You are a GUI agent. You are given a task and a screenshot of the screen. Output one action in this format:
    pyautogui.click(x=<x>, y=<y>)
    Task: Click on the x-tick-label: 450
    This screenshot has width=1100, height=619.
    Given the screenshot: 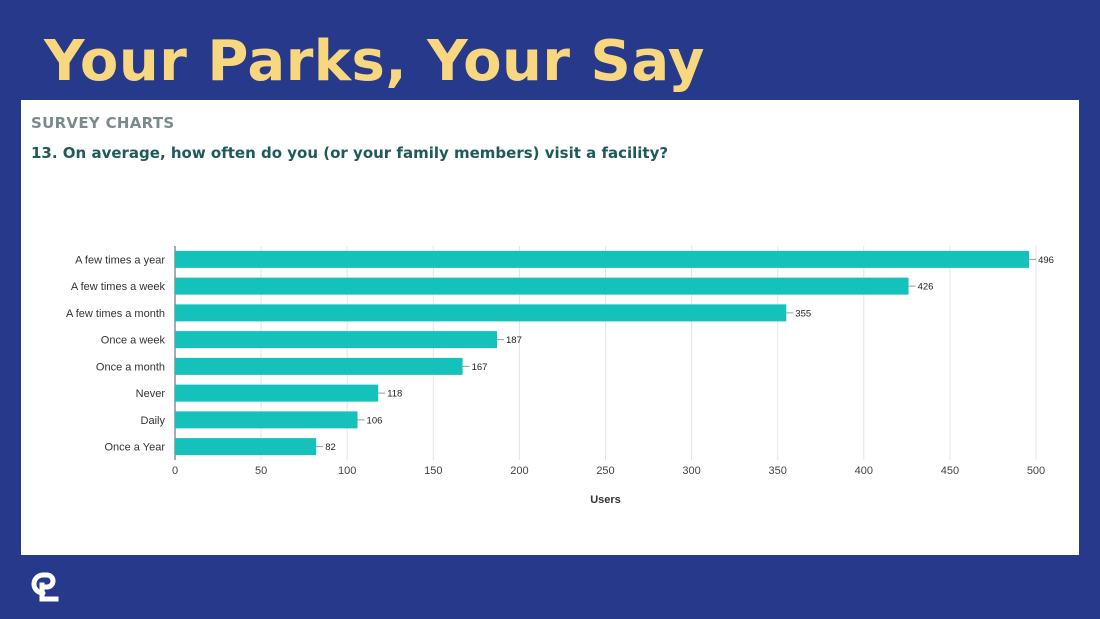 What is the action you would take?
    pyautogui.click(x=950, y=471)
    